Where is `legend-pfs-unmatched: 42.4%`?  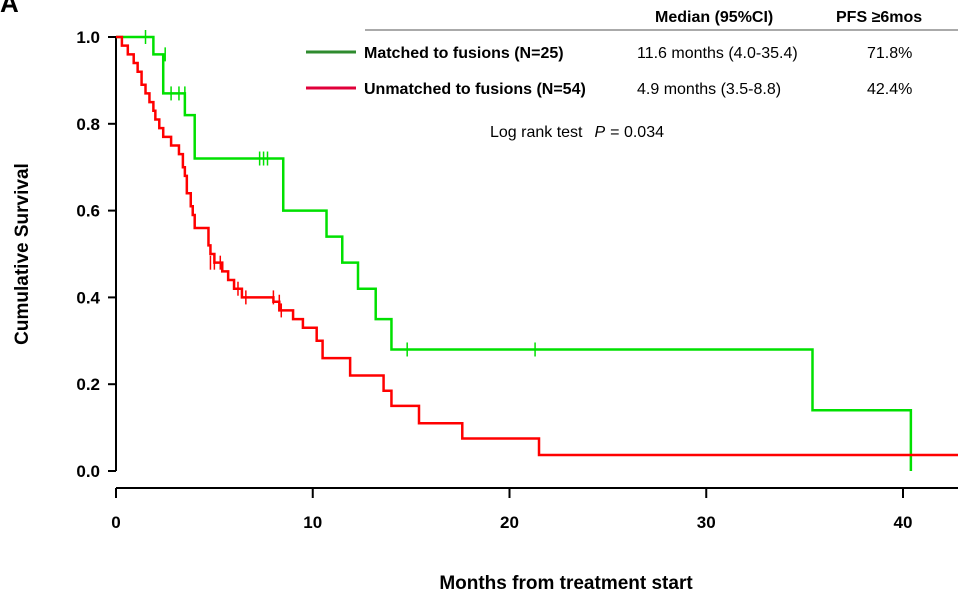 legend-pfs-unmatched: 42.4% is located at coordinates (889, 89).